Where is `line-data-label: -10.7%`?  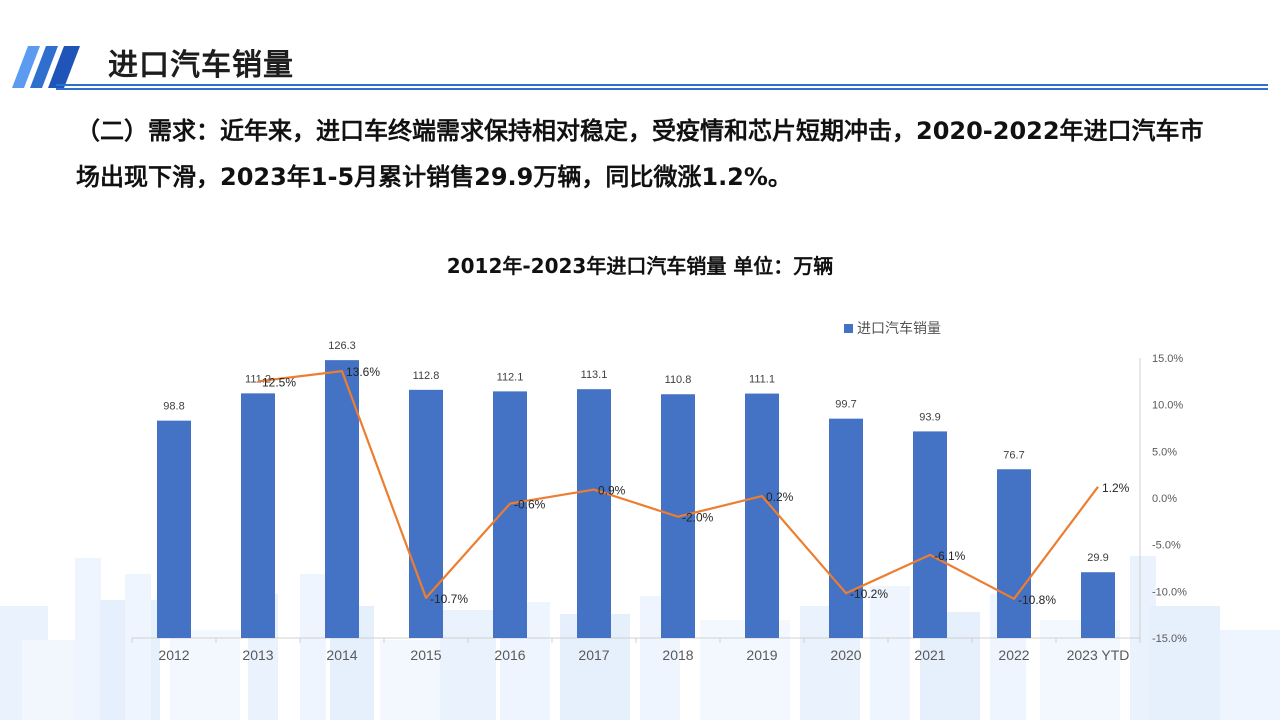 line-data-label: -10.7% is located at coordinates (449, 599).